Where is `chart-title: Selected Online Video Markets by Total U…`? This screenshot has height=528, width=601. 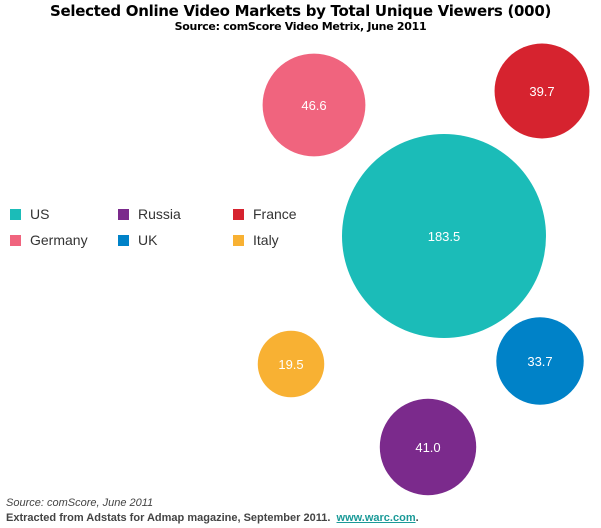
chart-title: Selected Online Video Markets by Total U… is located at coordinates (300, 11).